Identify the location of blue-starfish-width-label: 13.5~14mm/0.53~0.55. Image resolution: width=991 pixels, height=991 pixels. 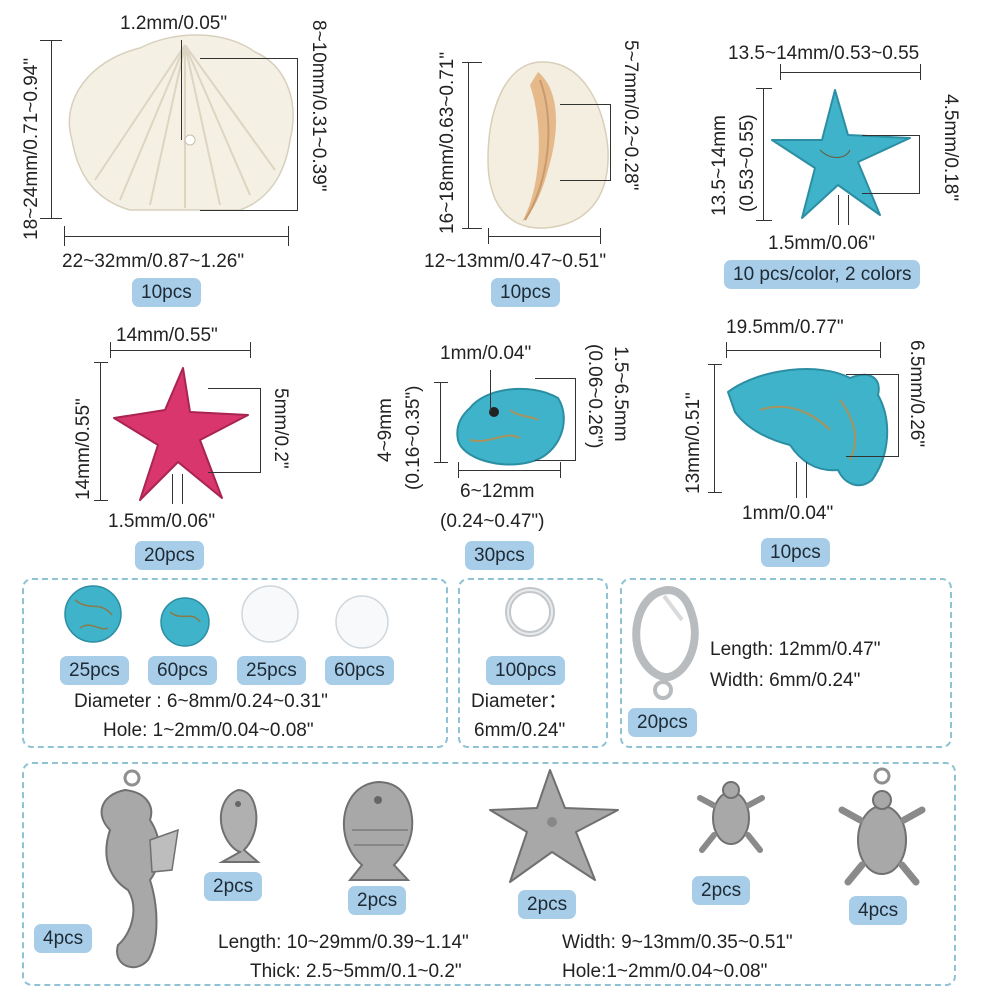
(824, 53).